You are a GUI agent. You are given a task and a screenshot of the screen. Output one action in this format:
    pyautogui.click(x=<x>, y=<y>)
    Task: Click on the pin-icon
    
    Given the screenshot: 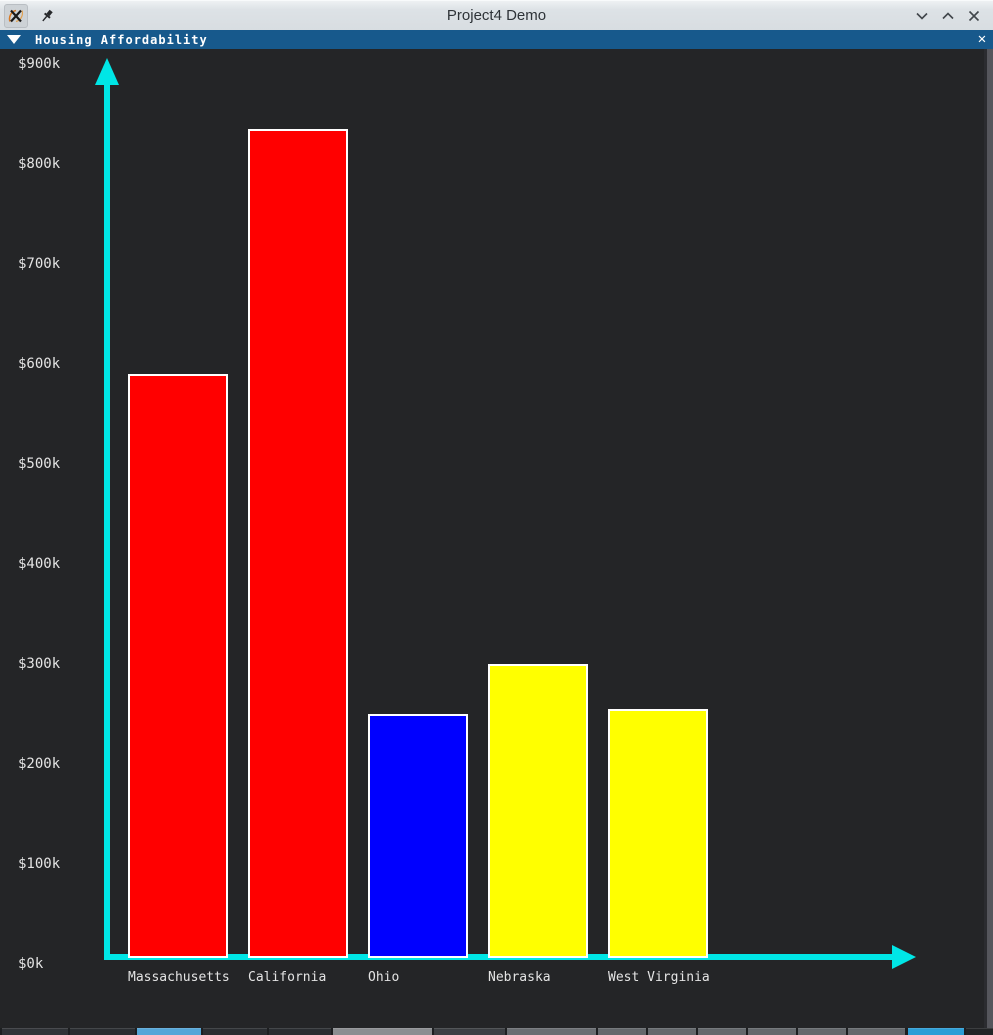 What is the action you would take?
    pyautogui.click(x=47, y=16)
    